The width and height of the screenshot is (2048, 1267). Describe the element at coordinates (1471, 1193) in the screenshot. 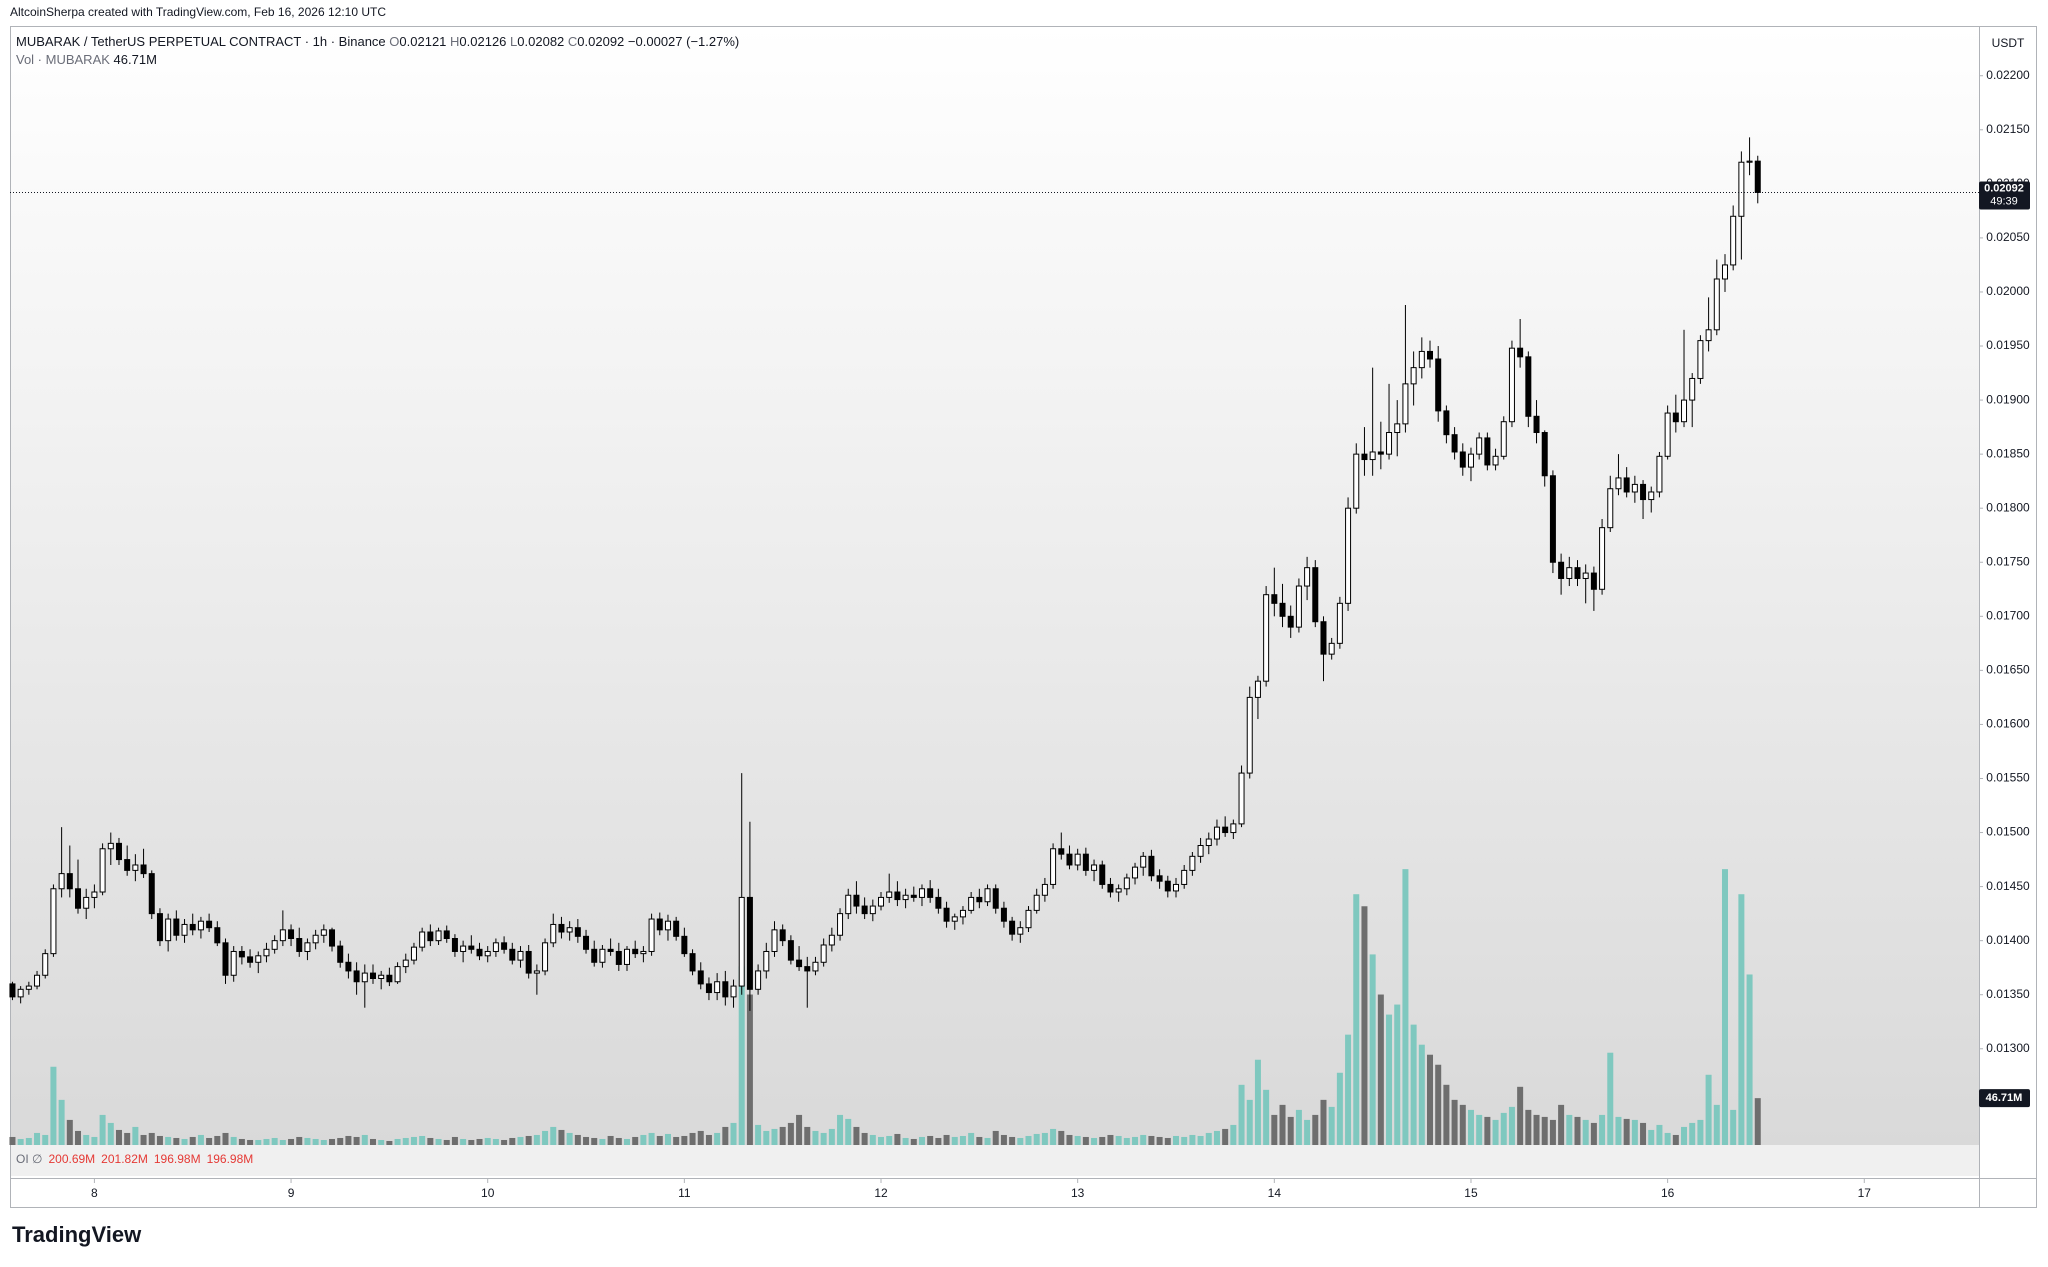

I see `x-tick-label: 15` at that location.